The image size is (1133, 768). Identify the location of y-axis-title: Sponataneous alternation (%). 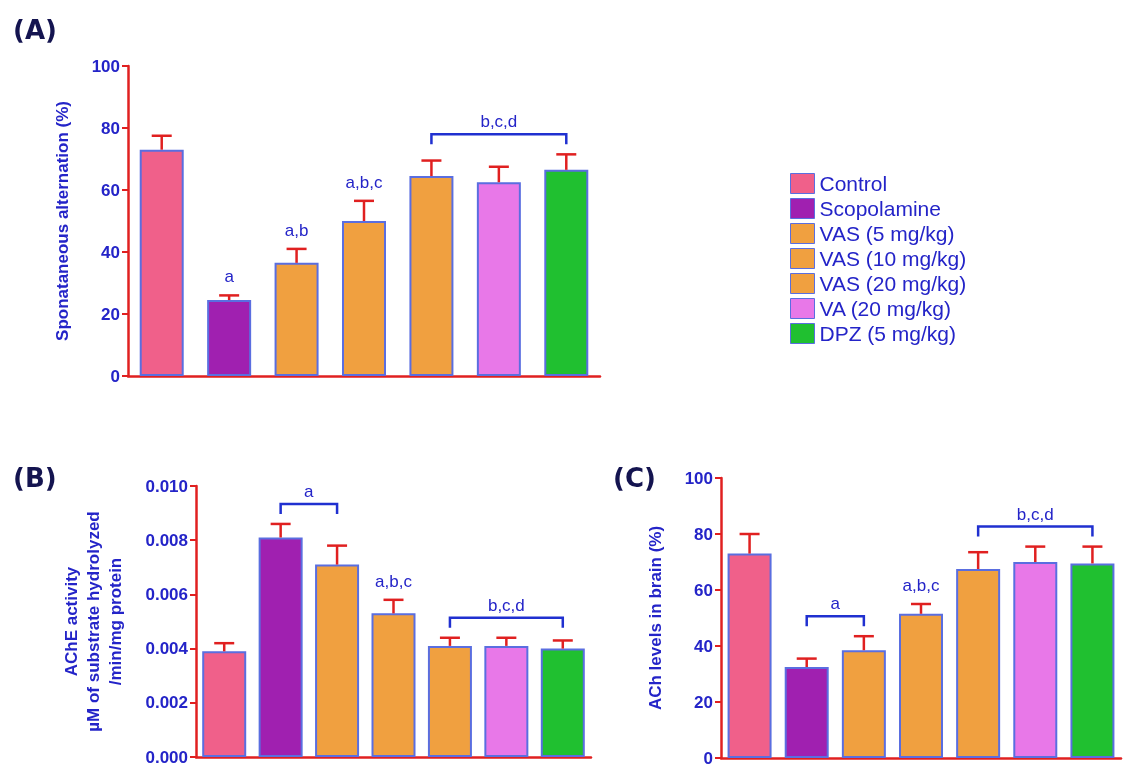
(62, 221).